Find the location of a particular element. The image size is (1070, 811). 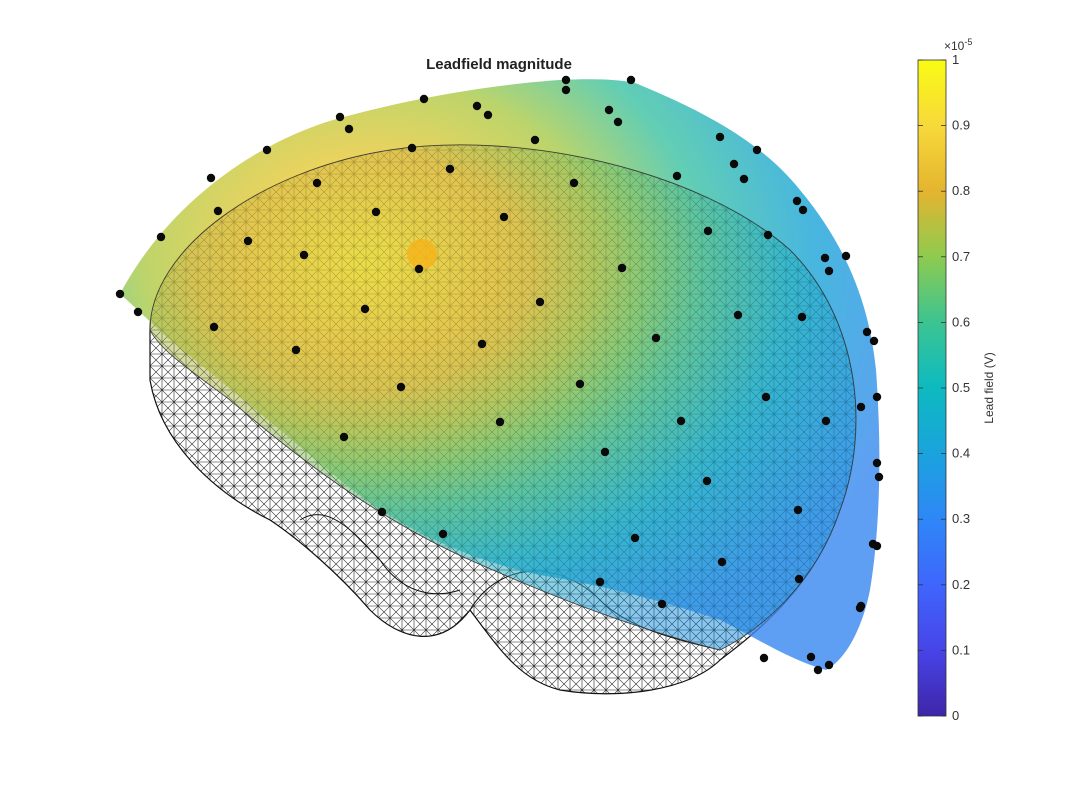

colorbar-tick-label: 0.6 is located at coordinates (961, 321).